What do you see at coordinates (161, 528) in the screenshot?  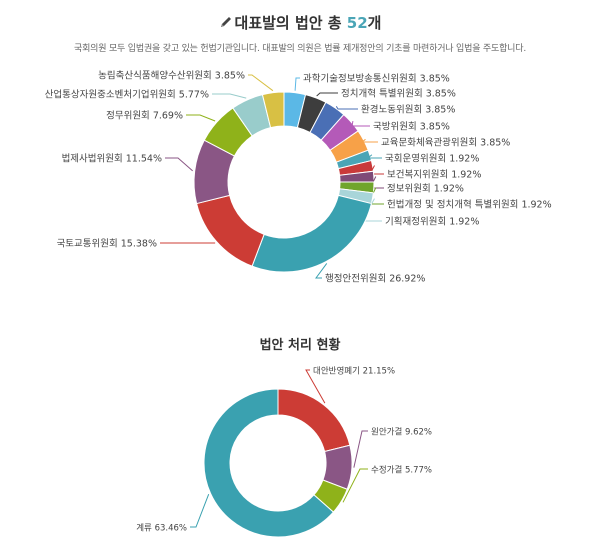 I see `status-label-3: 계류 63.46%` at bounding box center [161, 528].